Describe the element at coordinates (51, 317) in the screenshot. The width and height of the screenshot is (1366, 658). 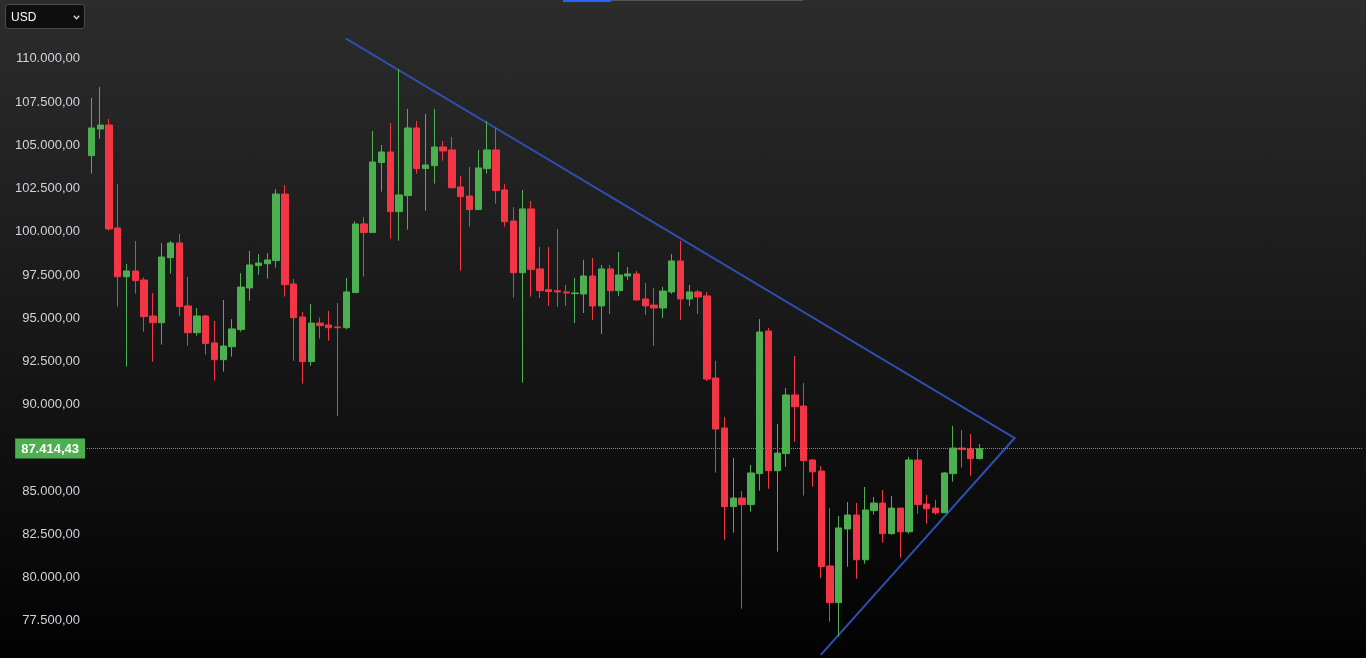
I see `y-tick-label: 95.000,00` at that location.